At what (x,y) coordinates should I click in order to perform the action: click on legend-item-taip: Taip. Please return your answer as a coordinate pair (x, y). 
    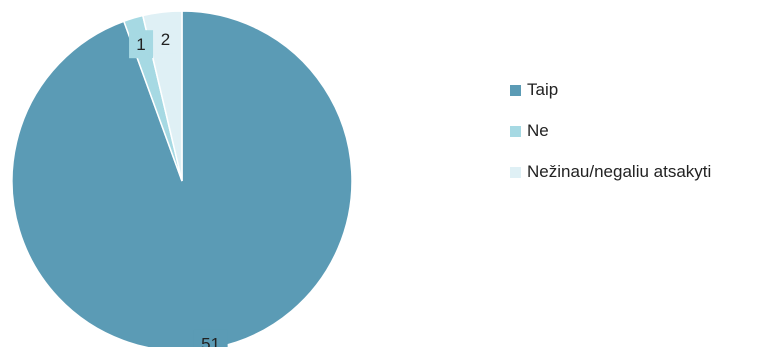
    Looking at the image, I should click on (610, 90).